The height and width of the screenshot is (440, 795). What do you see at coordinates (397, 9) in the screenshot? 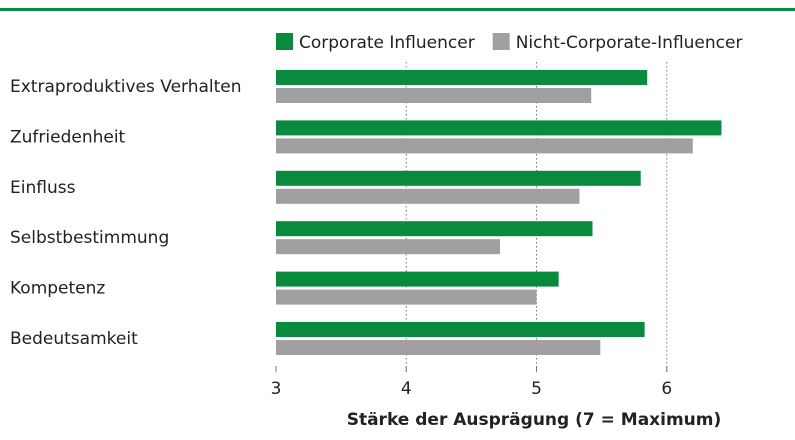
I see `top-rule` at bounding box center [397, 9].